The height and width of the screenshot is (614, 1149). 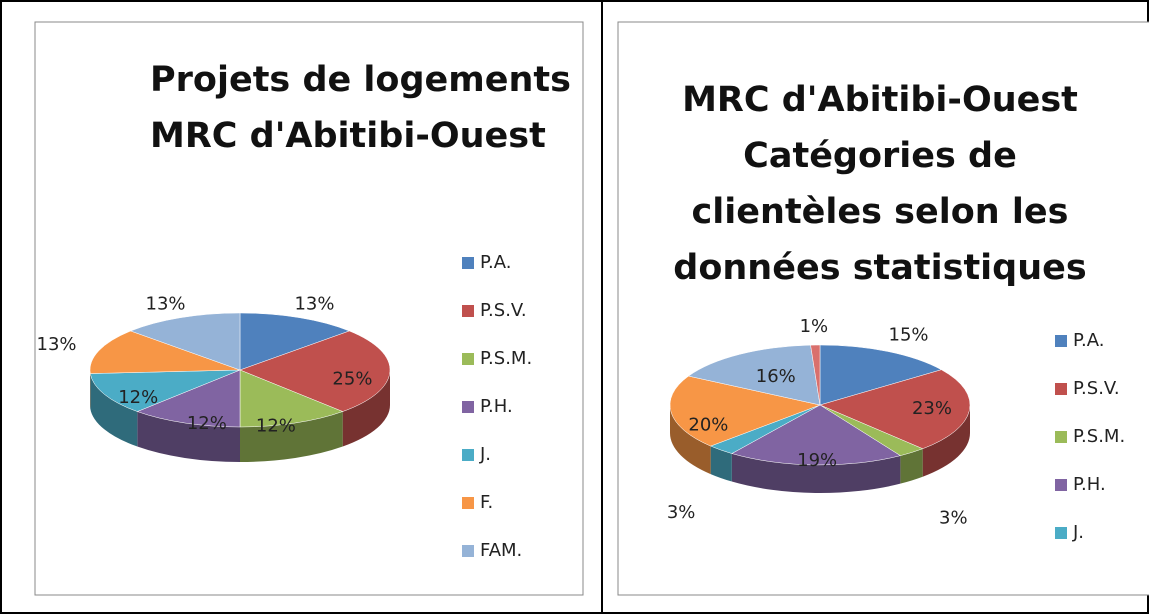 I want to click on data-label: 19%, so click(x=817, y=460).